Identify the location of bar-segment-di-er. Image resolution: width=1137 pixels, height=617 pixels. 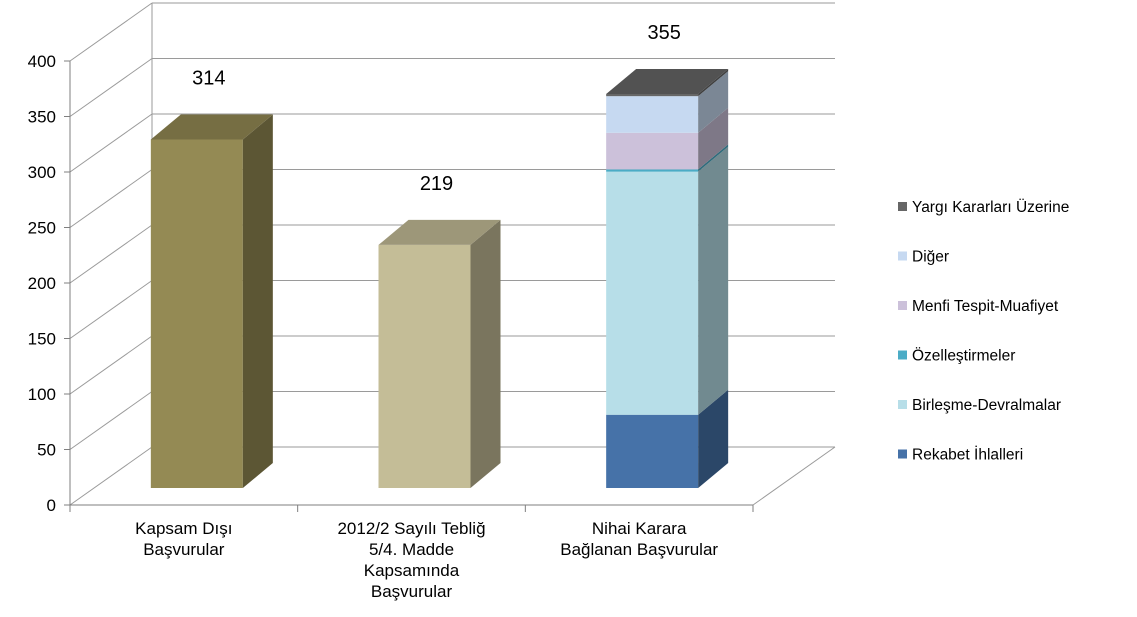
(652, 114).